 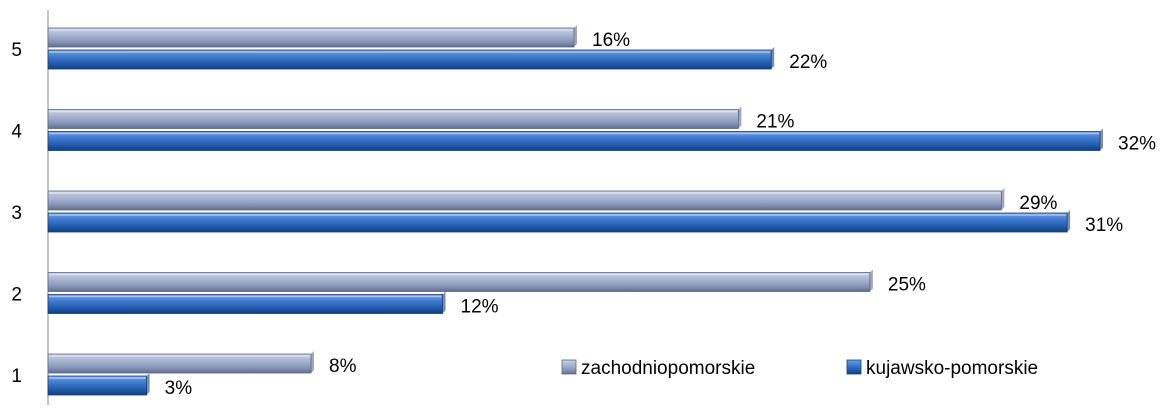 I want to click on data-label-zachodniopomorskie-1: 8%, so click(x=343, y=366).